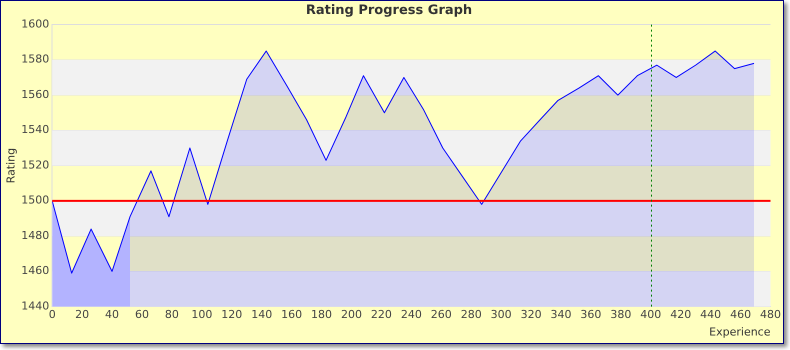 The height and width of the screenshot is (350, 790). Describe the element at coordinates (35, 271) in the screenshot. I see `y-tick-label: 1460` at that location.